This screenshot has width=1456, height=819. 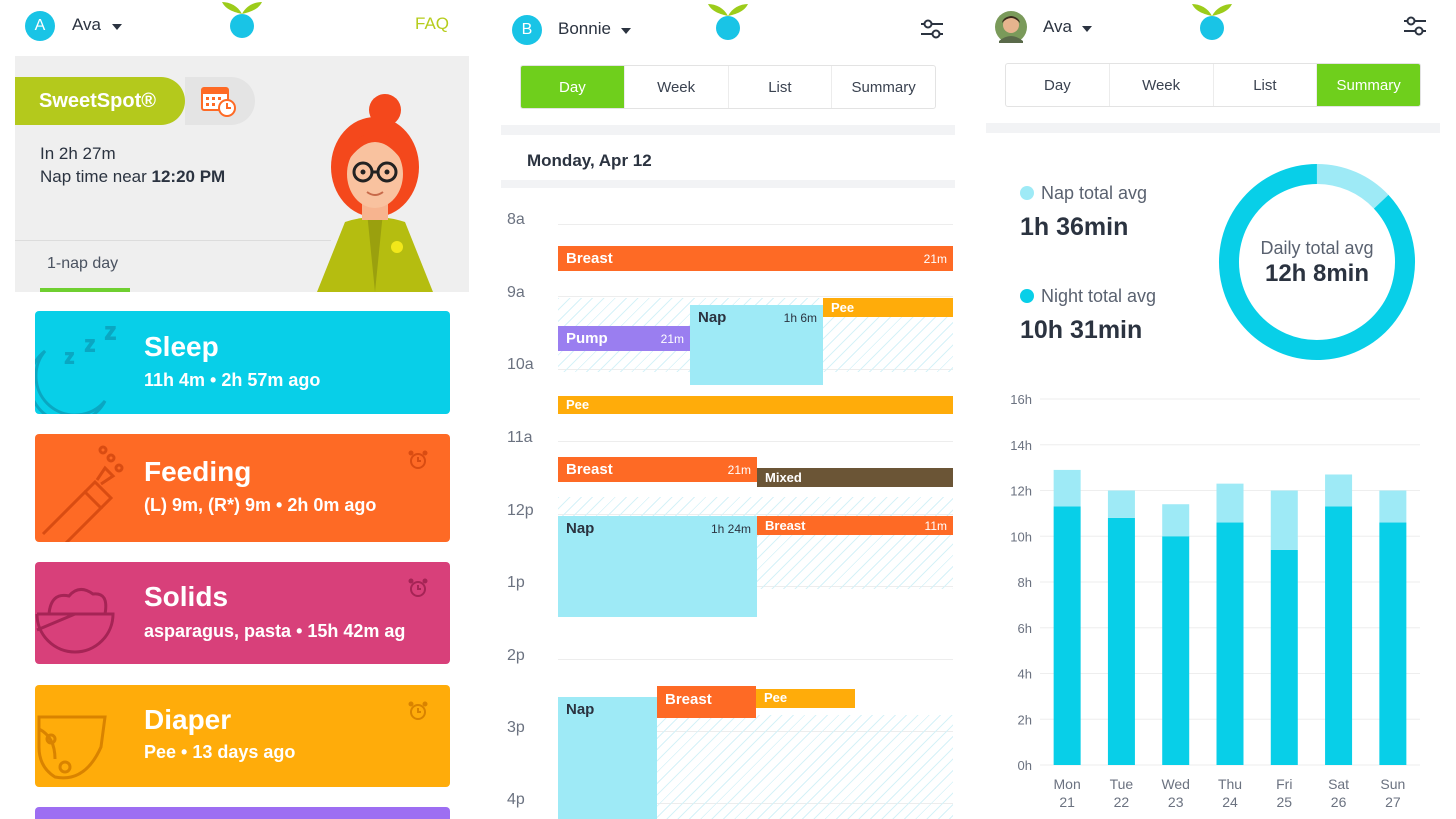 What do you see at coordinates (1027, 296) in the screenshot?
I see `night-legend-dot` at bounding box center [1027, 296].